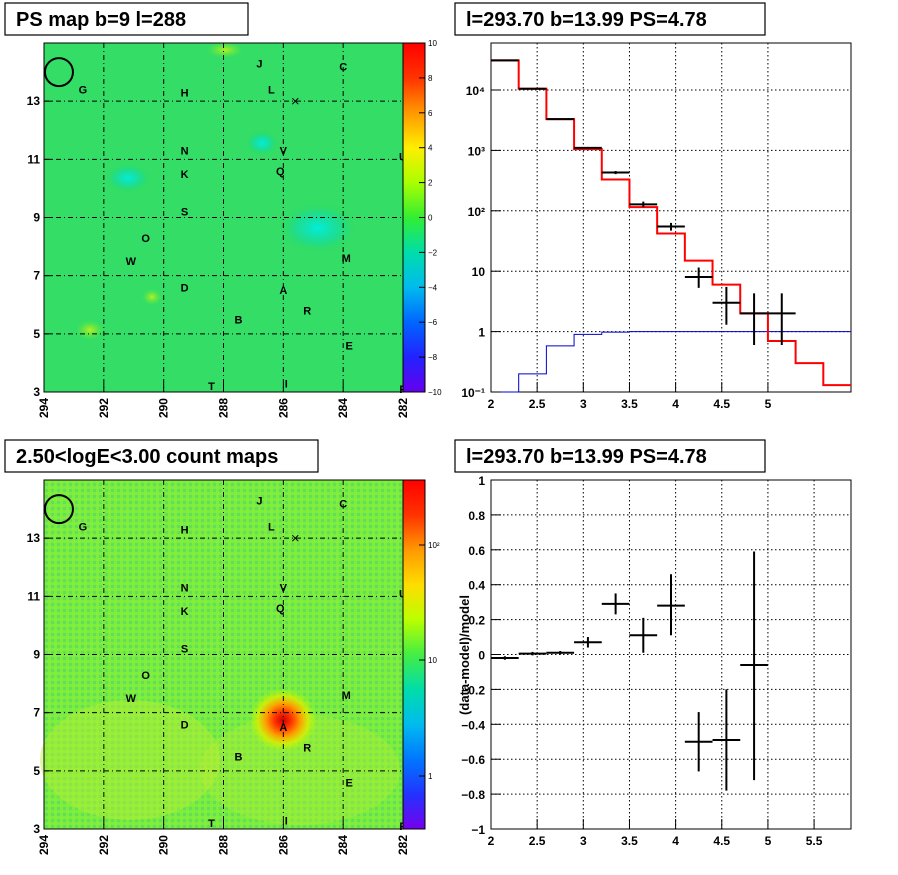 This screenshot has width=898, height=875. Describe the element at coordinates (476, 621) in the screenshot. I see `residual-y-tick-label: 0.2` at that location.